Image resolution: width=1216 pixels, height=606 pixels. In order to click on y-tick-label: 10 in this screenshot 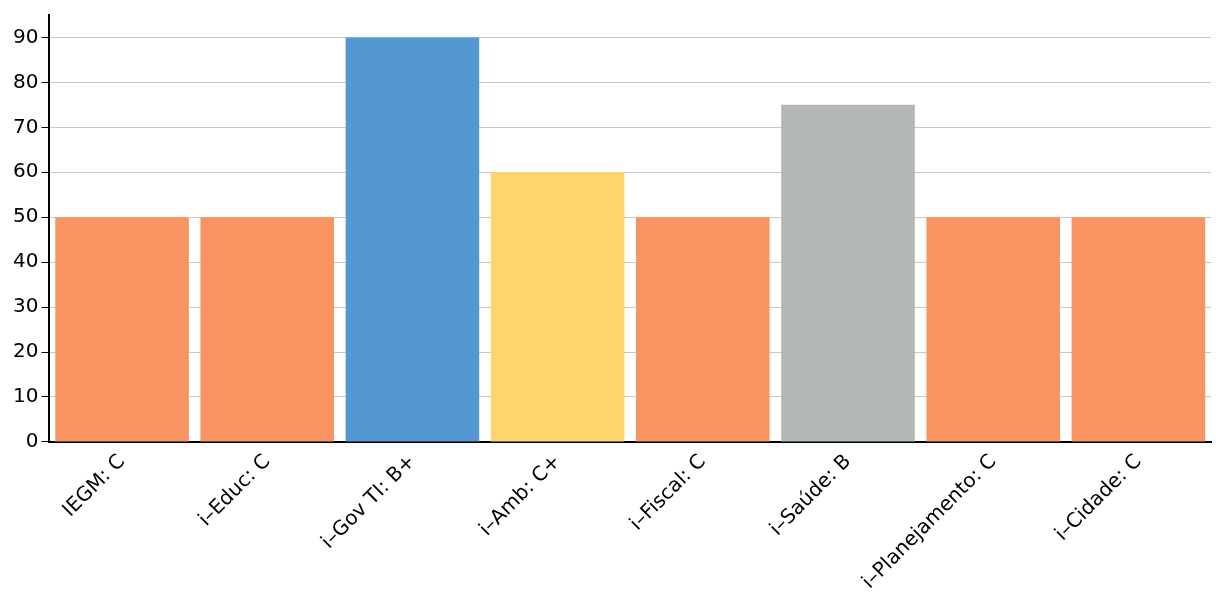, I will do `click(26, 395)`.